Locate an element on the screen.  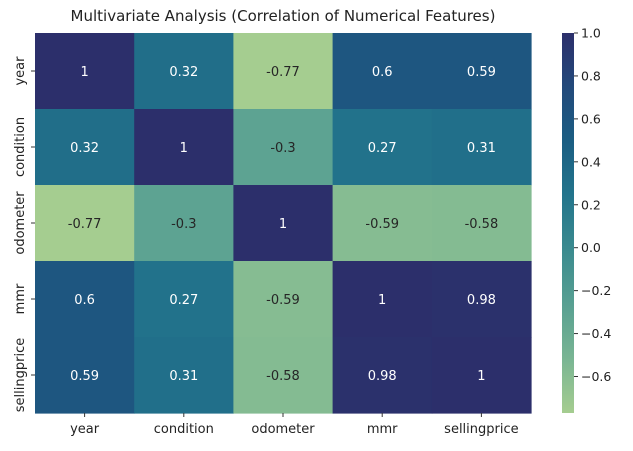
y-tick-label: odometer is located at coordinates (20, 223).